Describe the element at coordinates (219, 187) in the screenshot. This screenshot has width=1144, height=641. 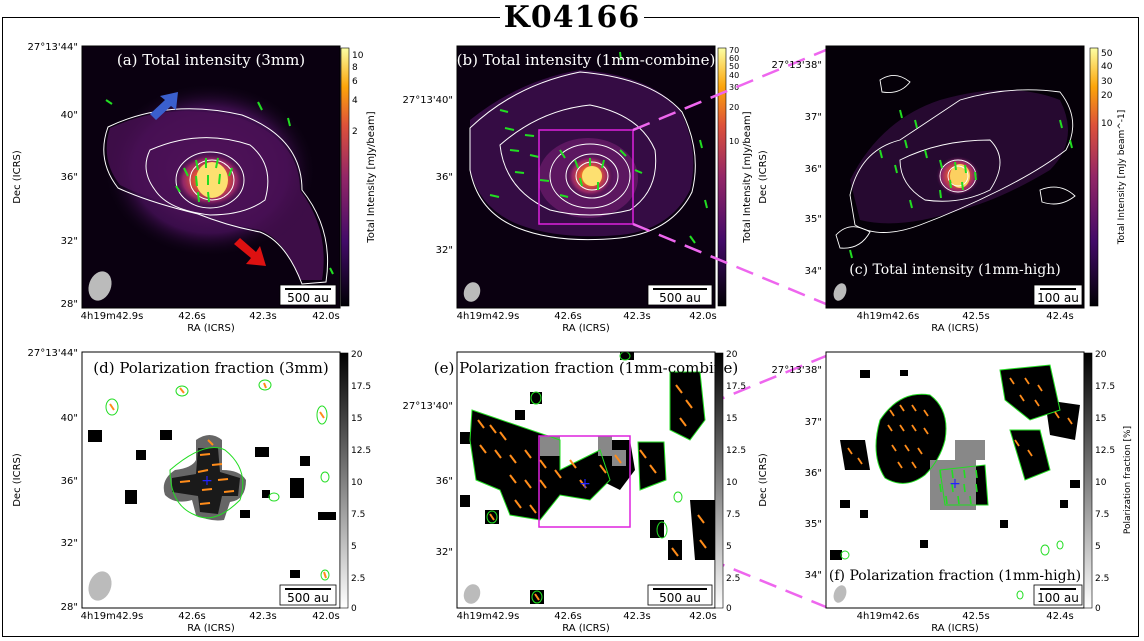
I see `panel-a-vectors` at that location.